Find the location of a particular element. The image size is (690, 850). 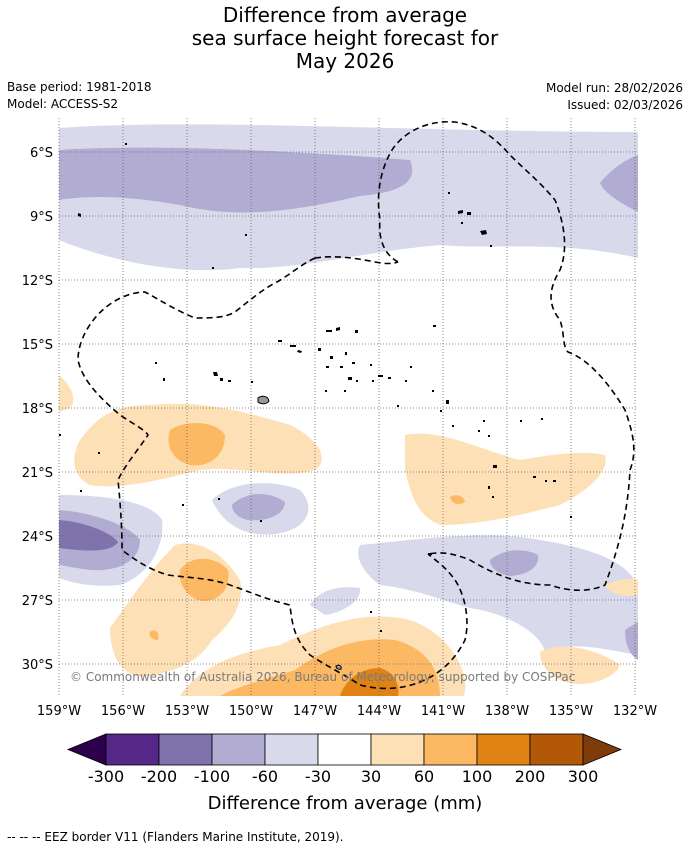

lat-tick-label: 24°S is located at coordinates (37, 537).